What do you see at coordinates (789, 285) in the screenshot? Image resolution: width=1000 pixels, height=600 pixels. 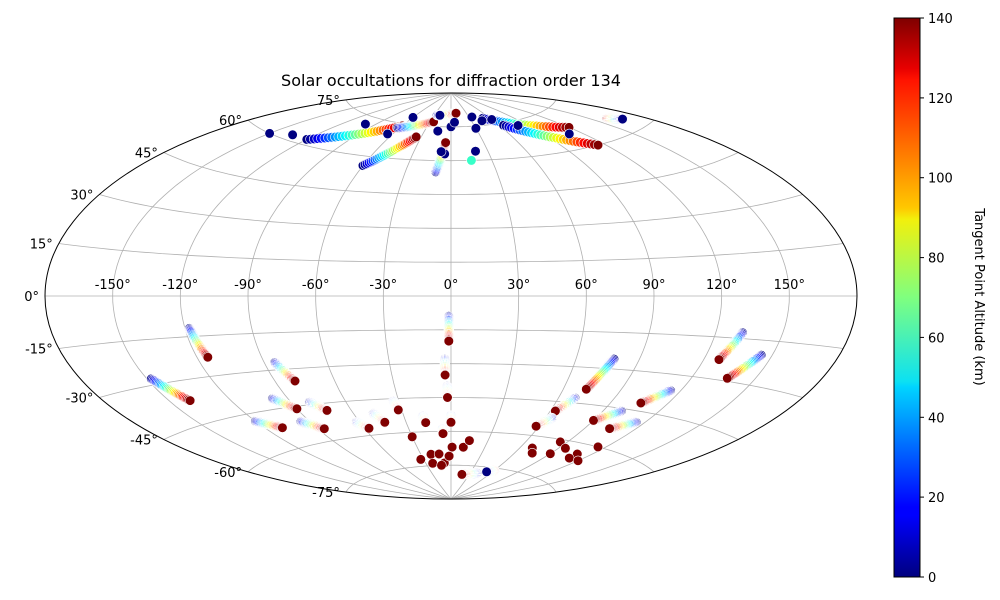 I see `longitude-tick-label: 150°` at bounding box center [789, 285].